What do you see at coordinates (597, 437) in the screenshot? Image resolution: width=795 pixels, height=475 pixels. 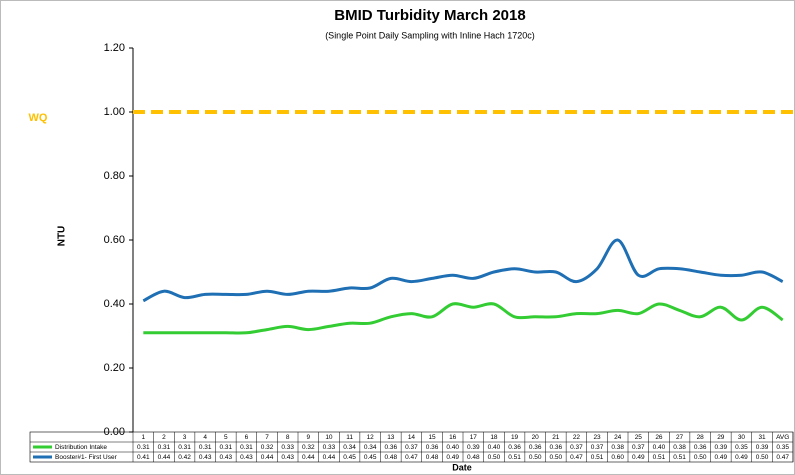 I see `x-tick-label: 23` at bounding box center [597, 437].